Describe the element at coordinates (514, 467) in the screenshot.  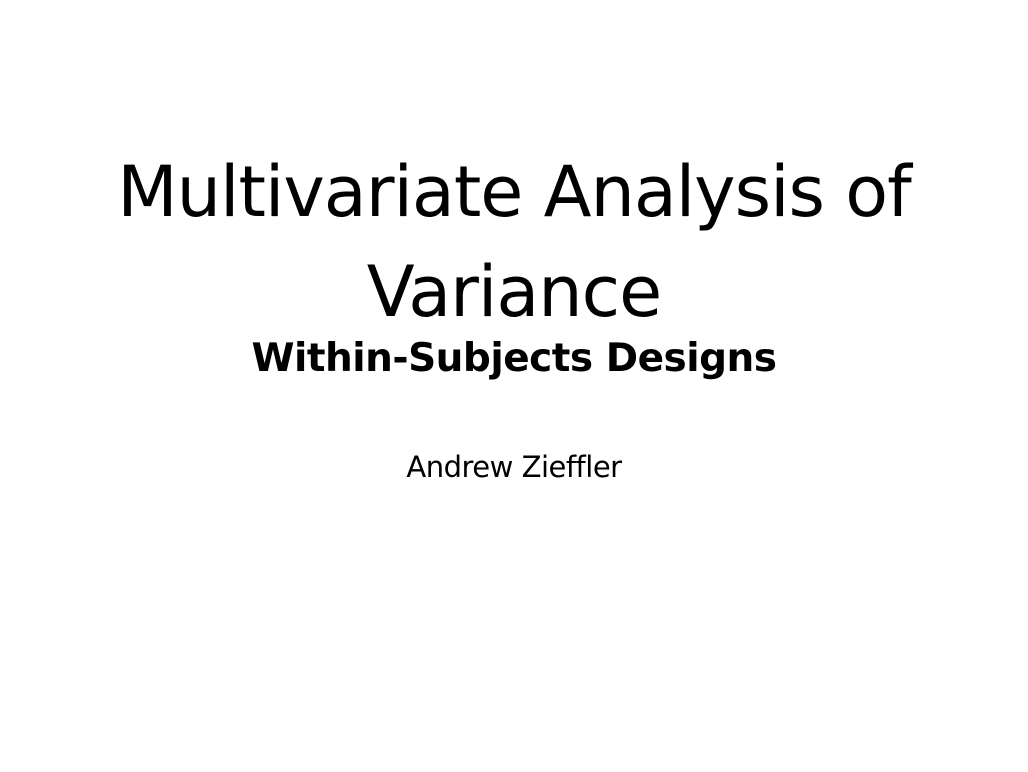
I see `slide-author: Andrew Zieffler` at that location.